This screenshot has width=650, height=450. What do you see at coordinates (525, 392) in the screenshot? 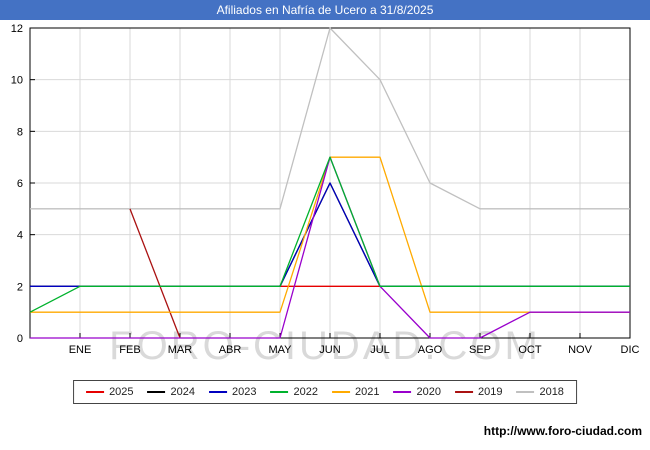
I see `legend-marker-2018` at bounding box center [525, 392].